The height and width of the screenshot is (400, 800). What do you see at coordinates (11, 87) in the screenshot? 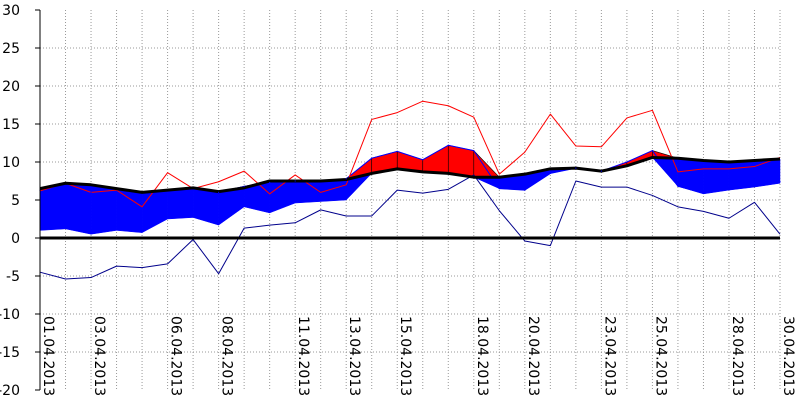
I see `y-tick-label: 20` at bounding box center [11, 87].